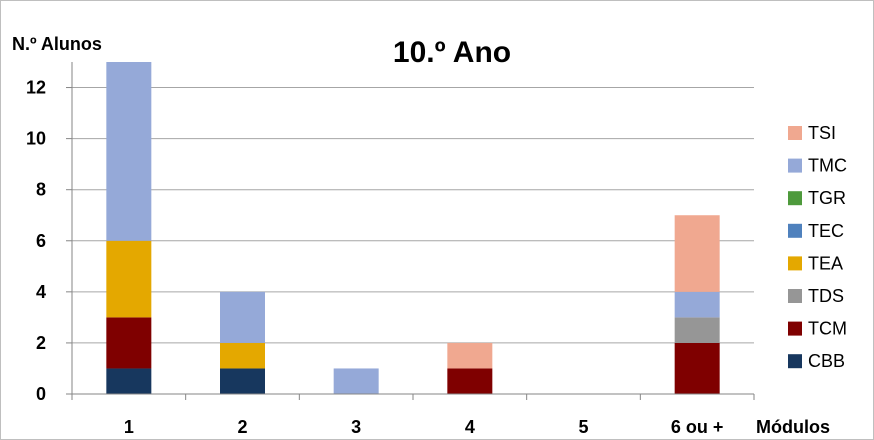 The width and height of the screenshot is (874, 440). Describe the element at coordinates (41, 241) in the screenshot. I see `y-tick-label: 6` at that location.